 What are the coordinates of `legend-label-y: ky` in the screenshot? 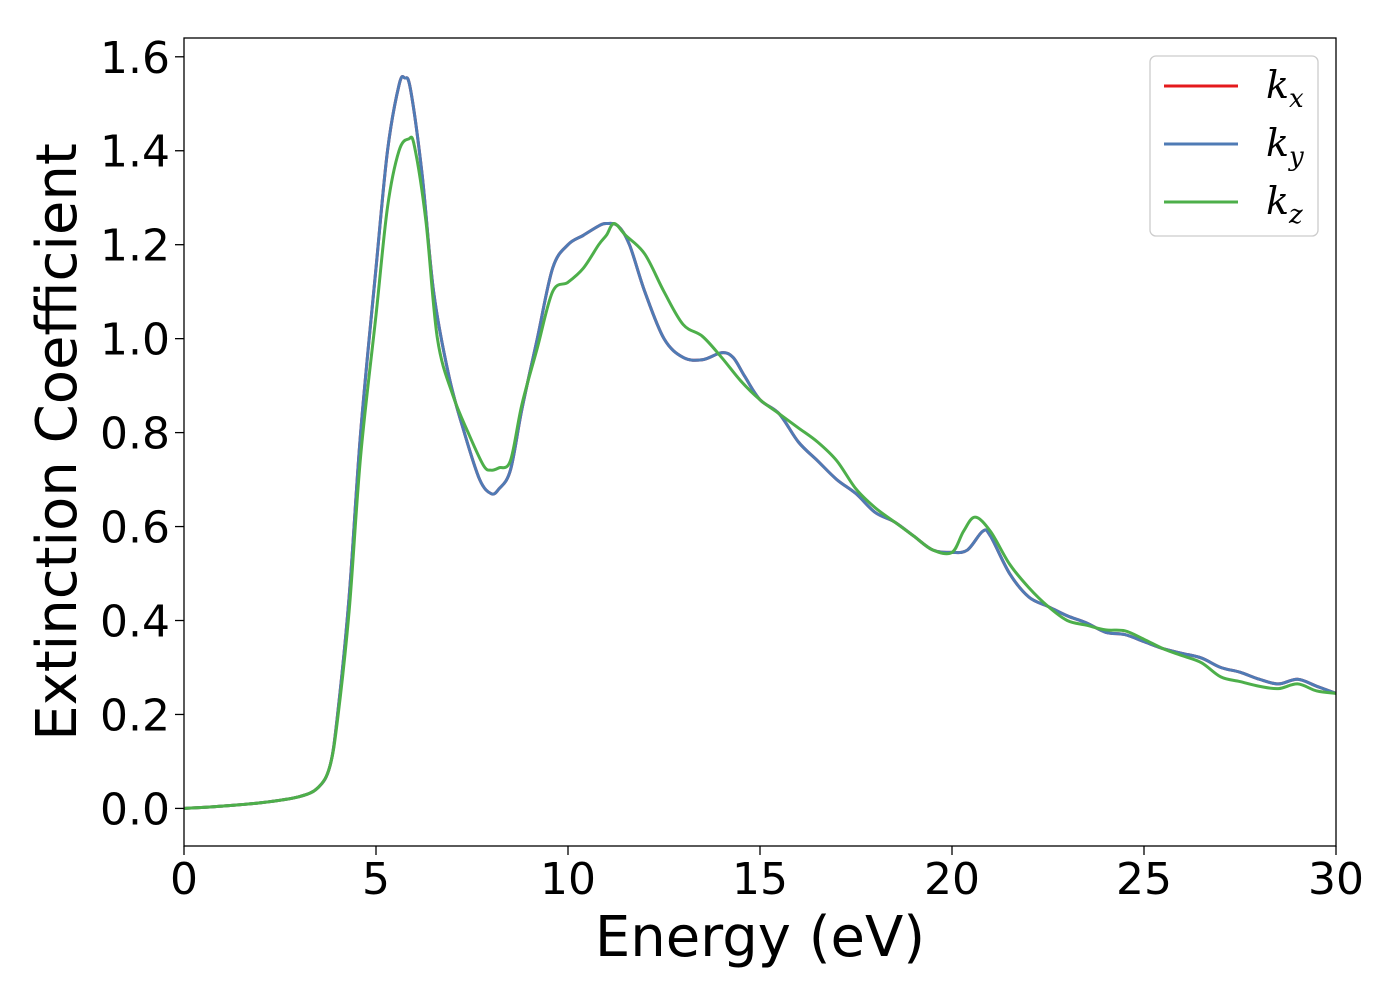 It's located at (1285, 146).